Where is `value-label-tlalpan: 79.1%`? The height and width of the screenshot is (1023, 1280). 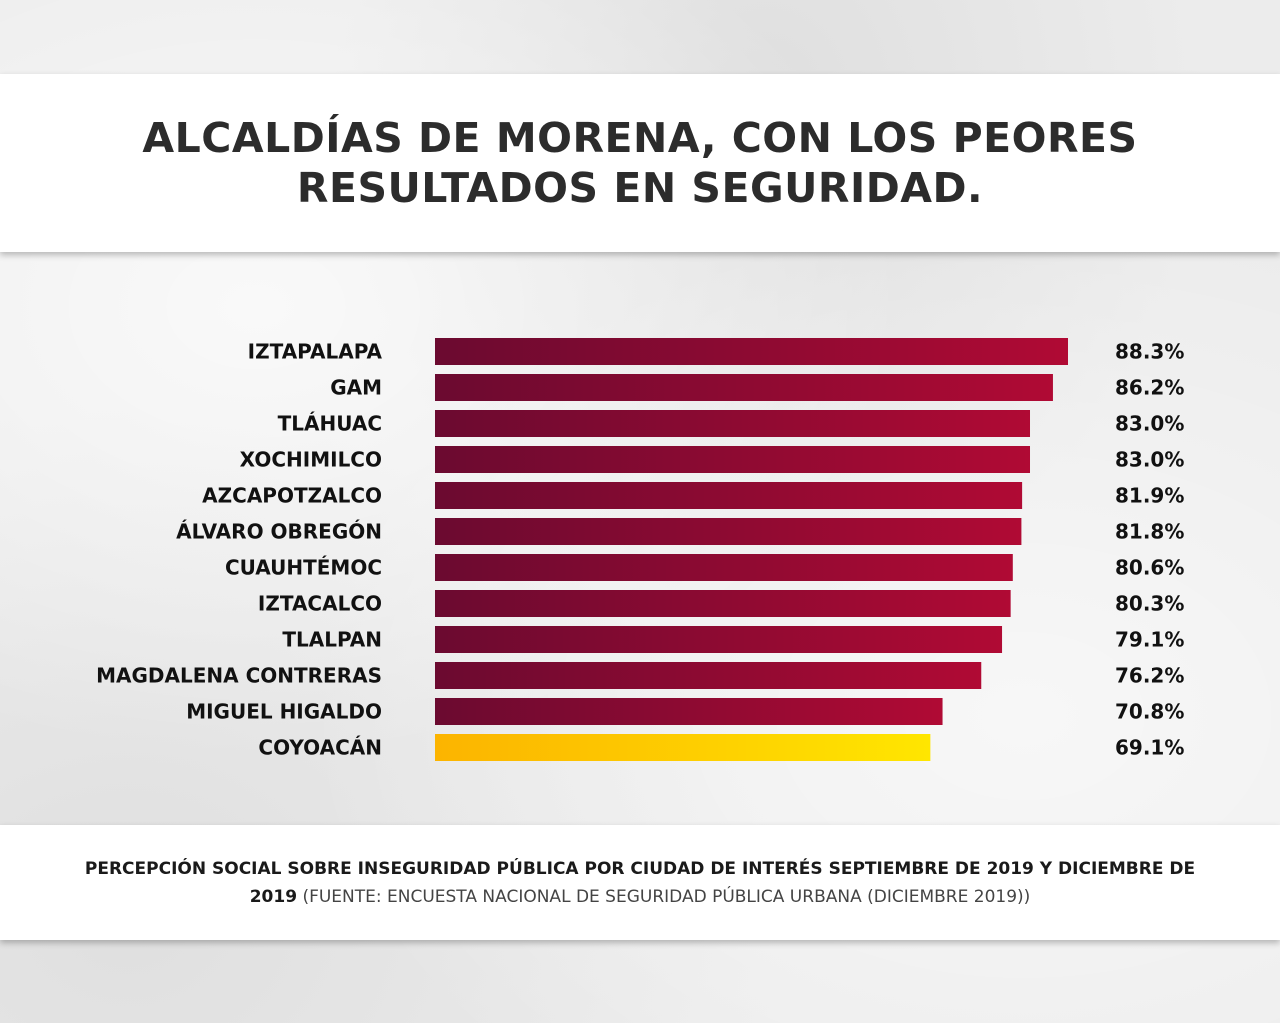 value-label-tlalpan: 79.1% is located at coordinates (1149, 640).